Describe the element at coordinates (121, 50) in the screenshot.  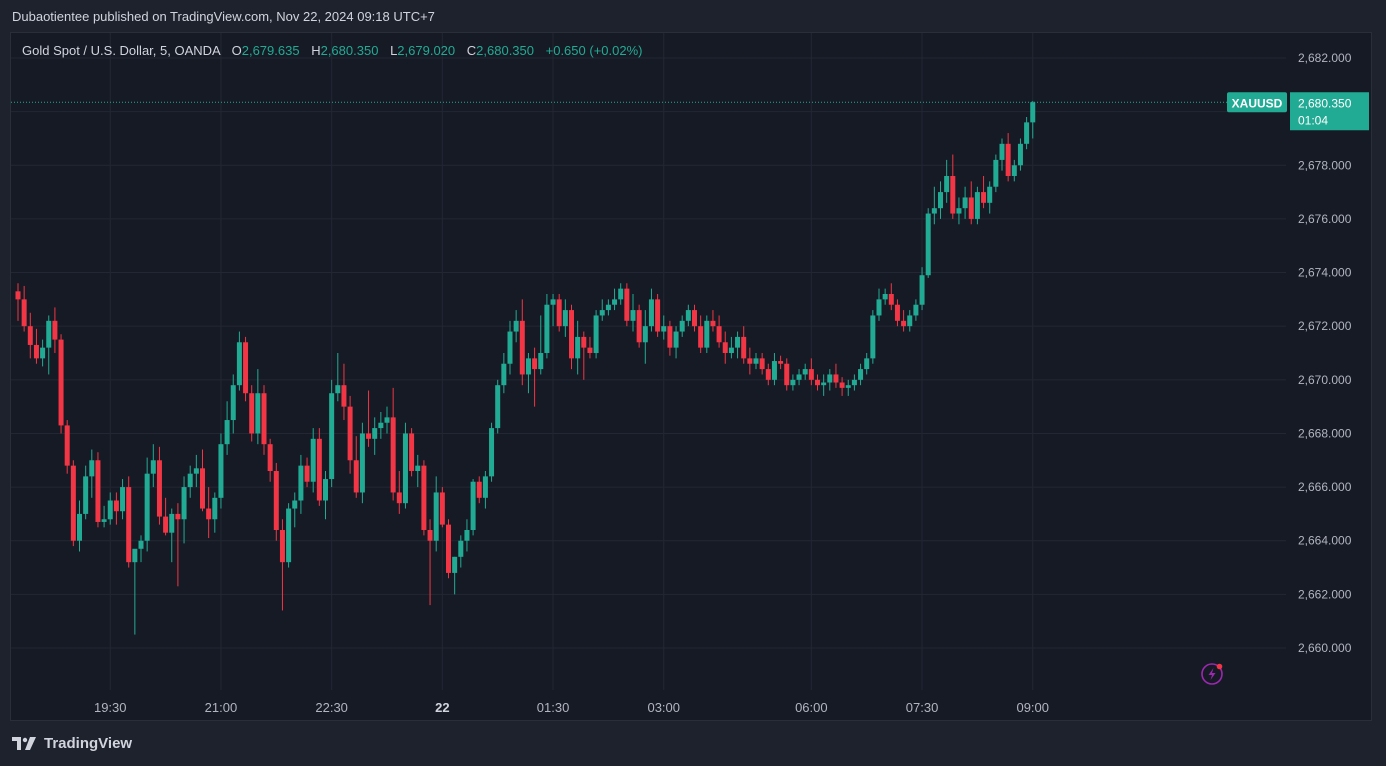
I see `legend-instrument: Gold Spot / U.S. Dollar, 5, OANDA` at that location.